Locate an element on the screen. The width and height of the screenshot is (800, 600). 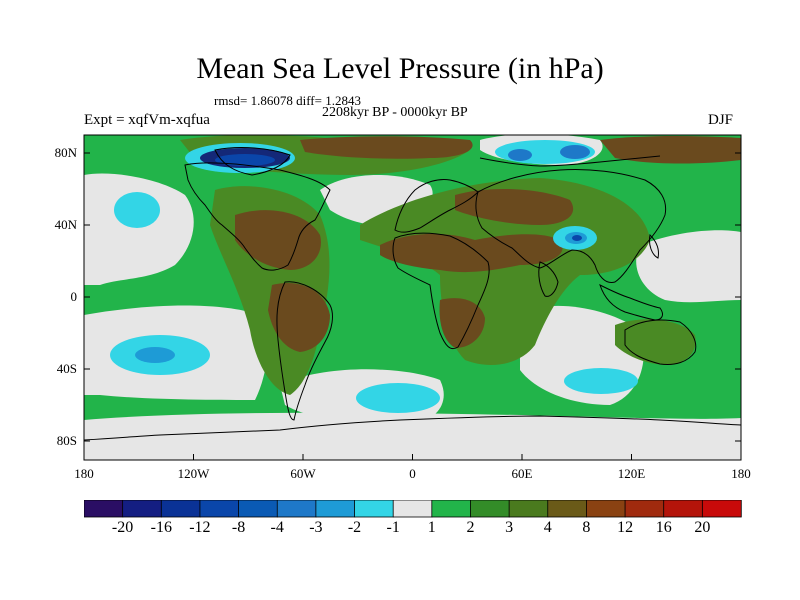
coastline-india is located at coordinates (548, 279).